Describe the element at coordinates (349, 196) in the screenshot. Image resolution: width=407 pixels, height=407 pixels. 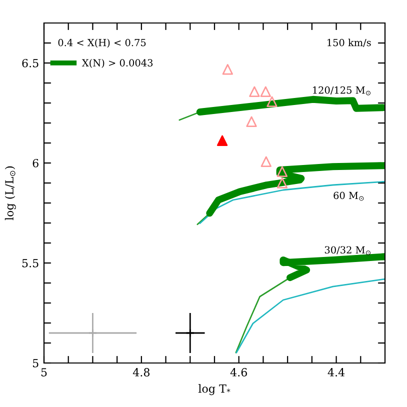
I see `annotation: 60 M$_{⊙}$` at that location.